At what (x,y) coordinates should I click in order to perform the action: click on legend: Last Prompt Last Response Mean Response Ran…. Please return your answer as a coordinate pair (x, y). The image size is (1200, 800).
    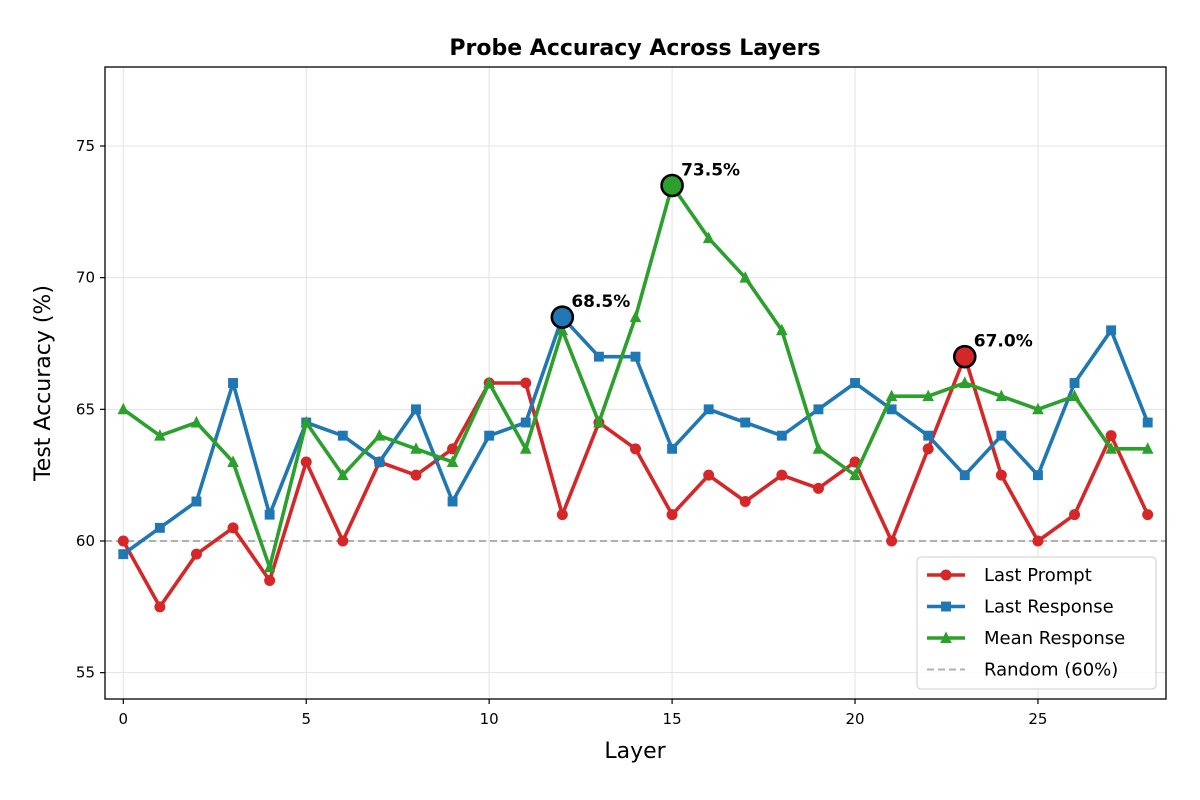
    Looking at the image, I should click on (1036, 623).